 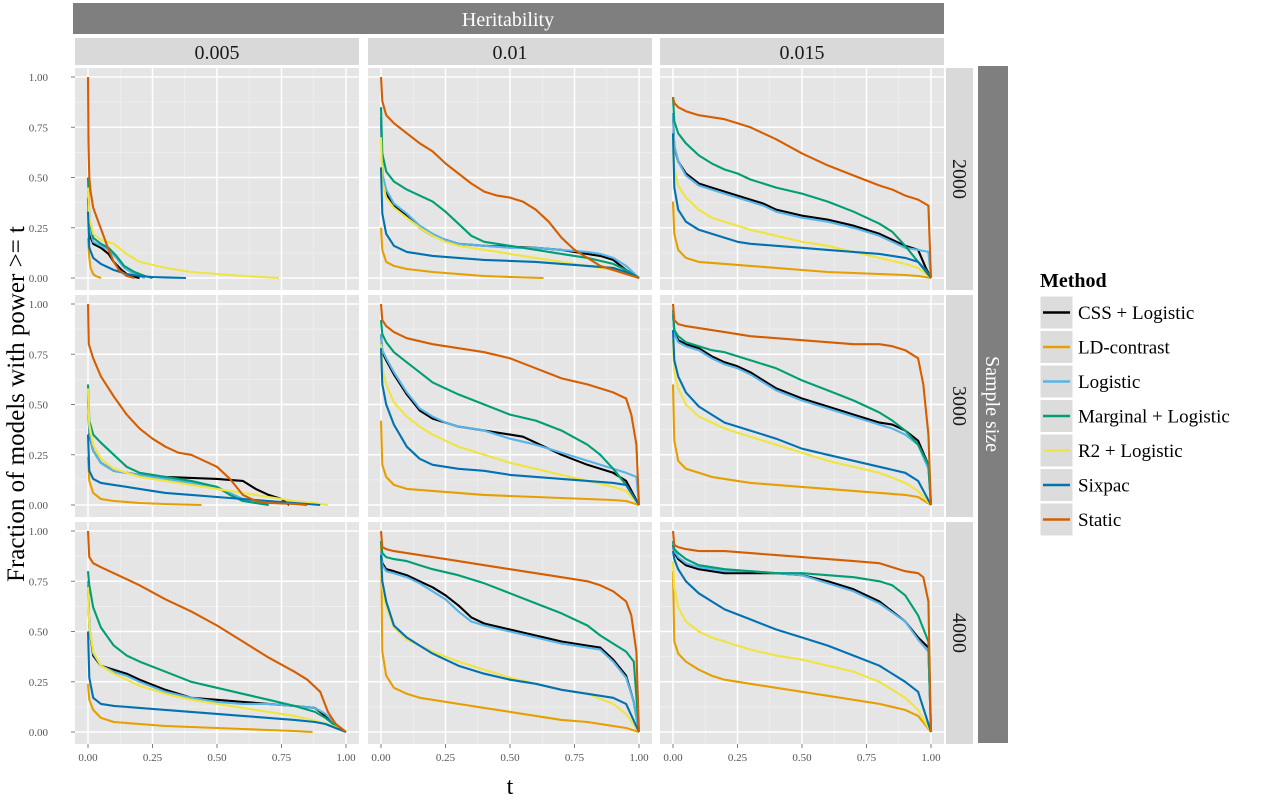 I want to click on legend-label: CSS + Logistic, so click(x=1136, y=313).